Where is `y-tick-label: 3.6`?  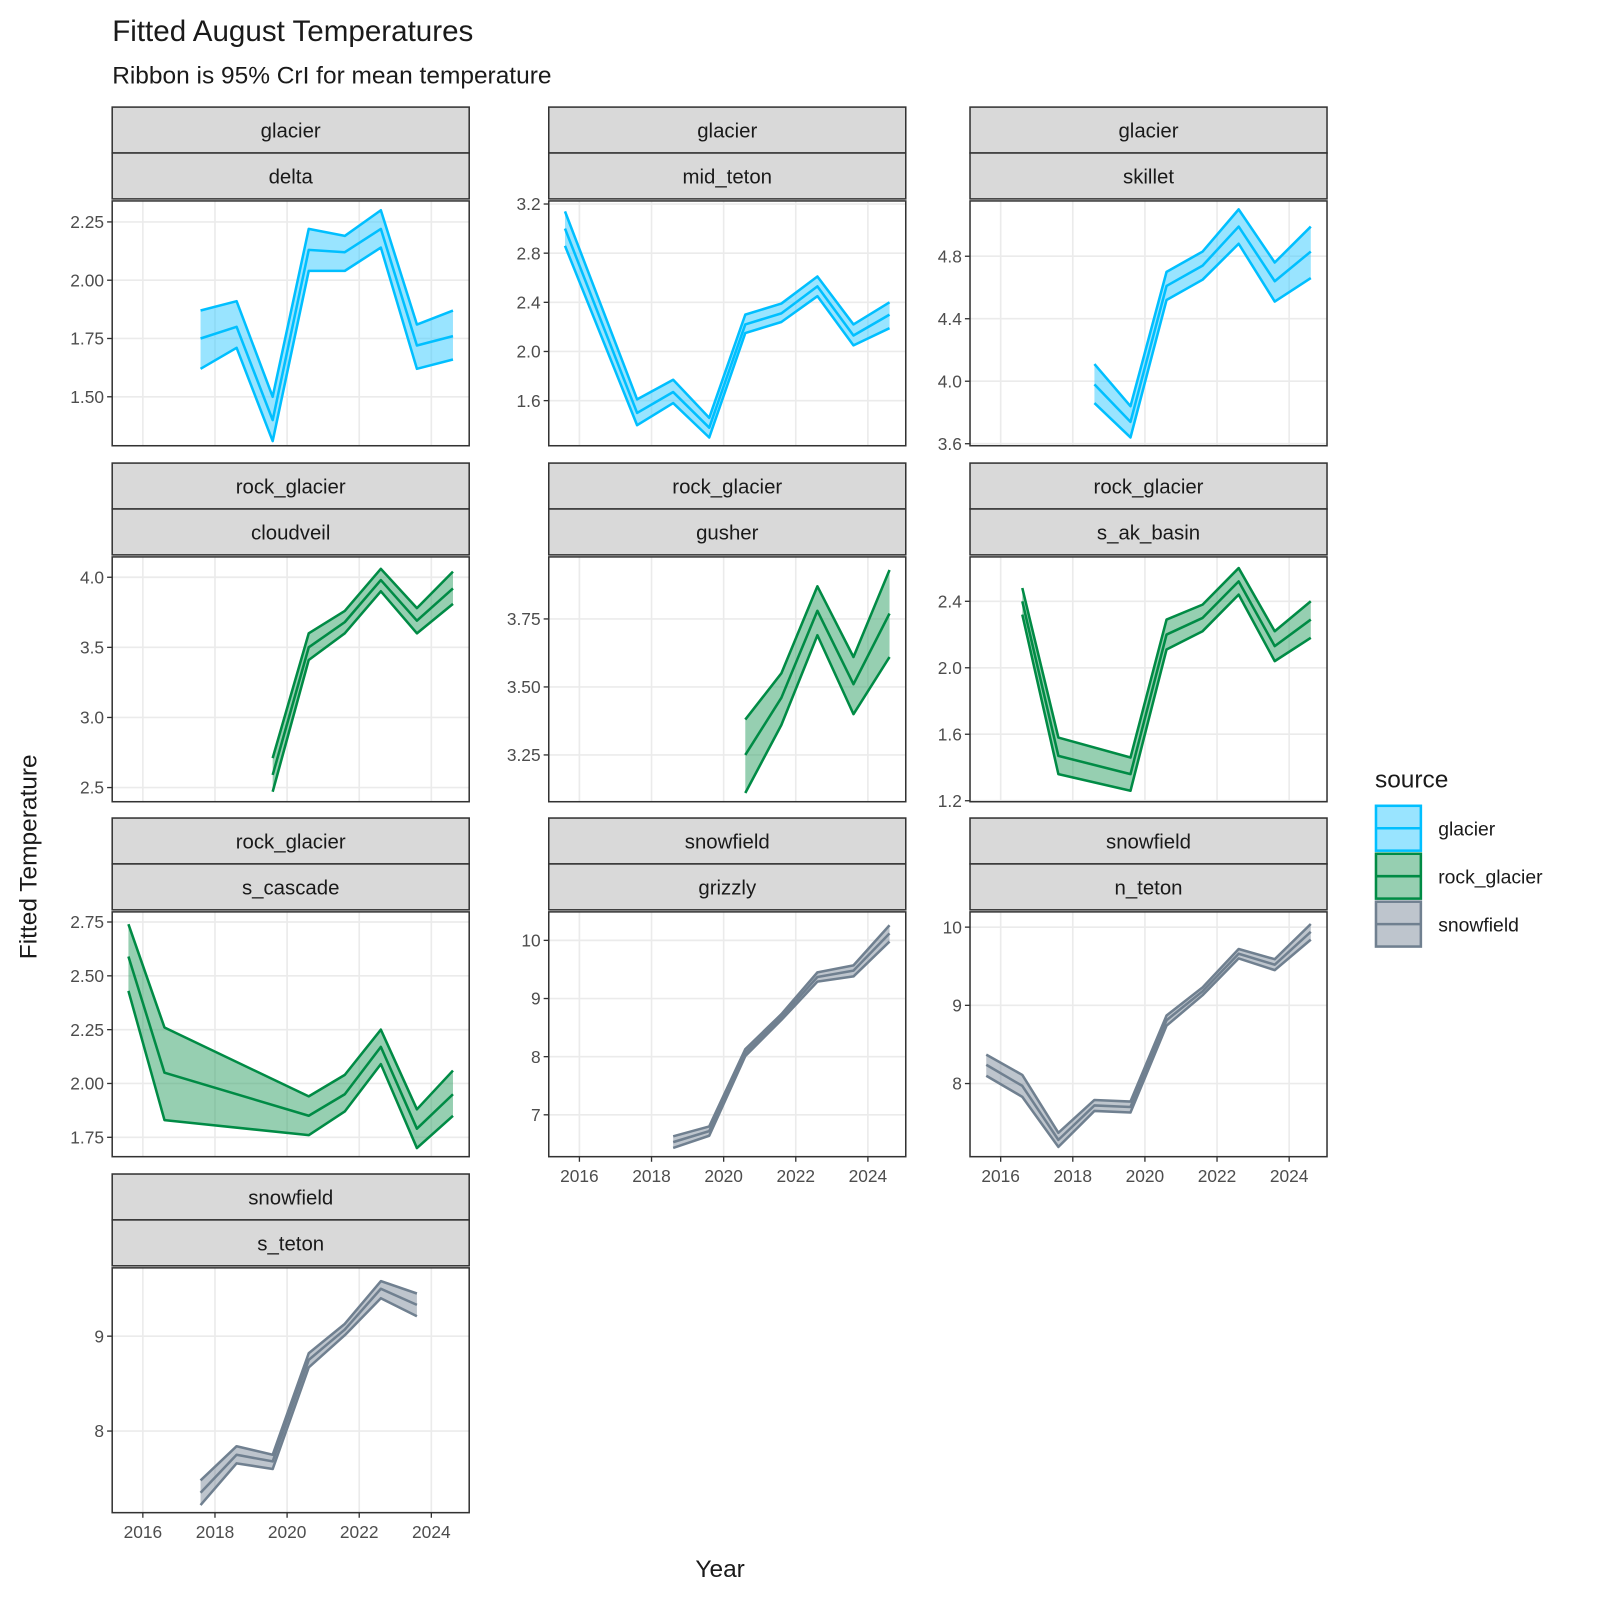 y-tick-label: 3.6 is located at coordinates (950, 444).